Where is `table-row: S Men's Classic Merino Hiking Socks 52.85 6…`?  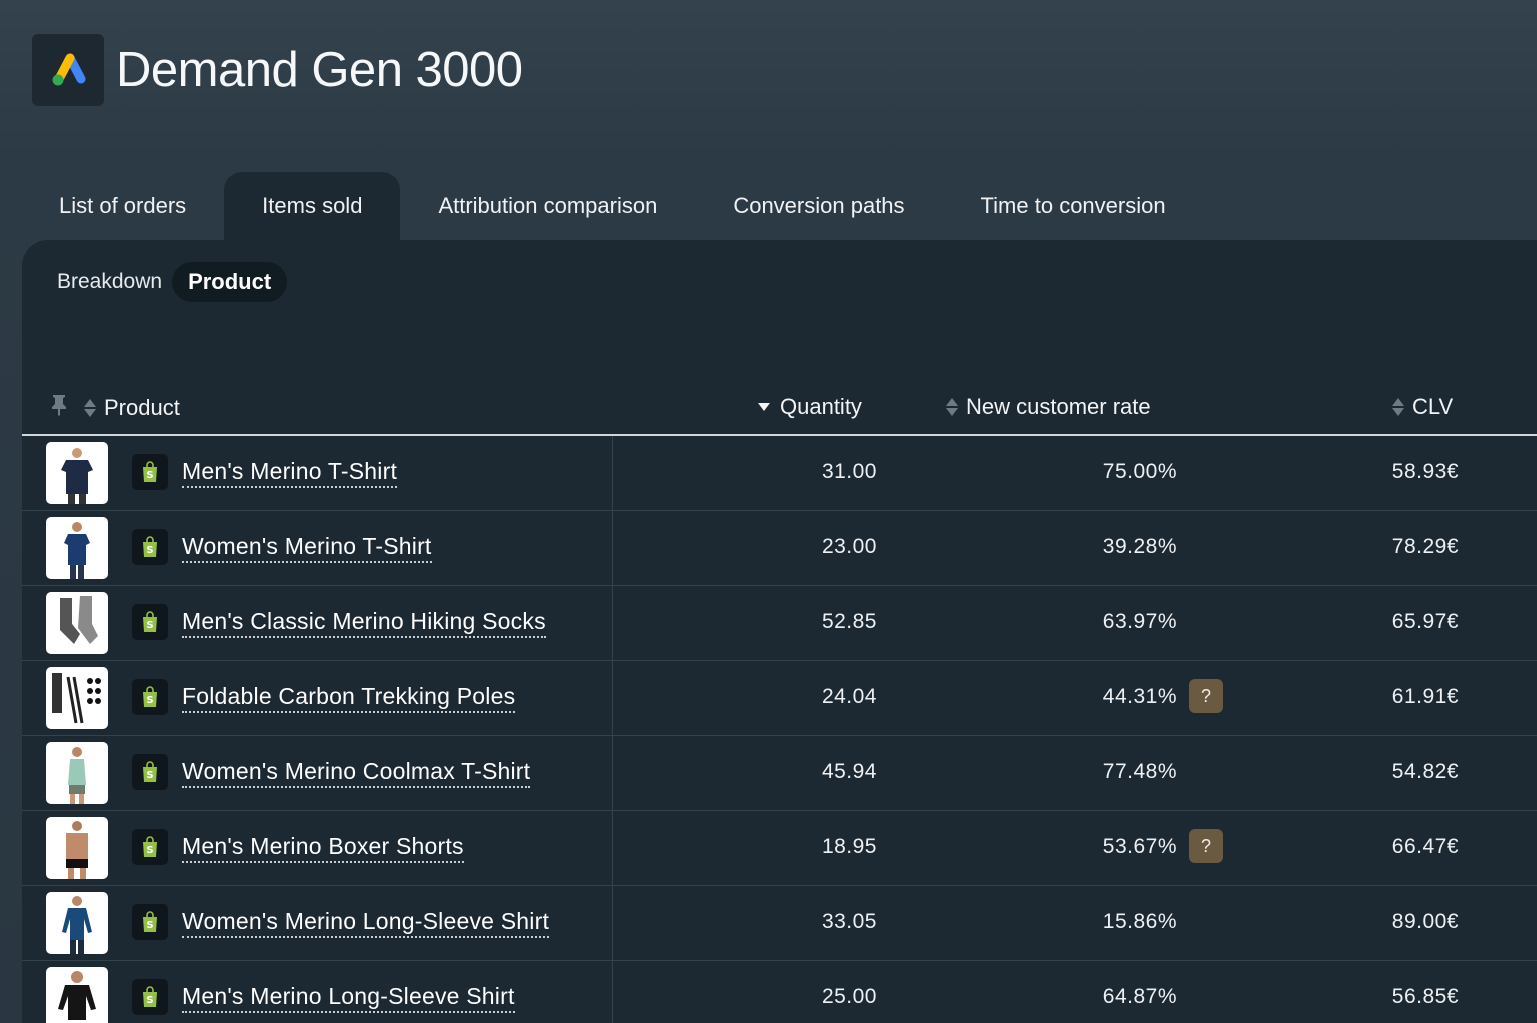 table-row: S Men's Classic Merino Hiking Socks 52.85 6… is located at coordinates (779, 623).